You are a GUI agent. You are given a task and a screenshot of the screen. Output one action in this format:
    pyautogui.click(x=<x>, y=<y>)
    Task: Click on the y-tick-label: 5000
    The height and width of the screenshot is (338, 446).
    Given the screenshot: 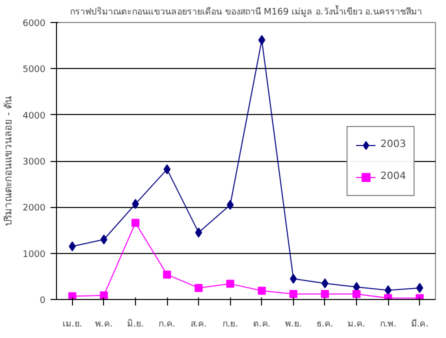 What is the action you would take?
    pyautogui.click(x=34, y=70)
    